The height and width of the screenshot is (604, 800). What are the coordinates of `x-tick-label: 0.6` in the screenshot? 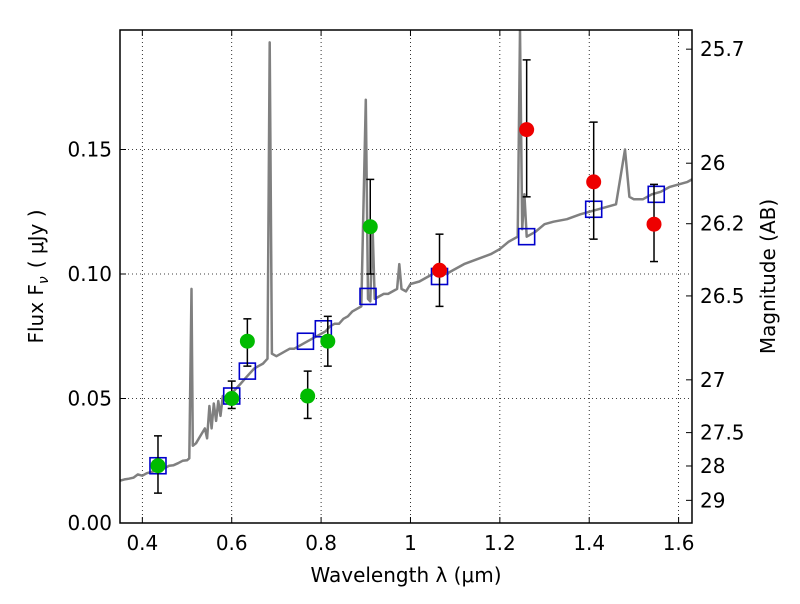 It's located at (232, 543).